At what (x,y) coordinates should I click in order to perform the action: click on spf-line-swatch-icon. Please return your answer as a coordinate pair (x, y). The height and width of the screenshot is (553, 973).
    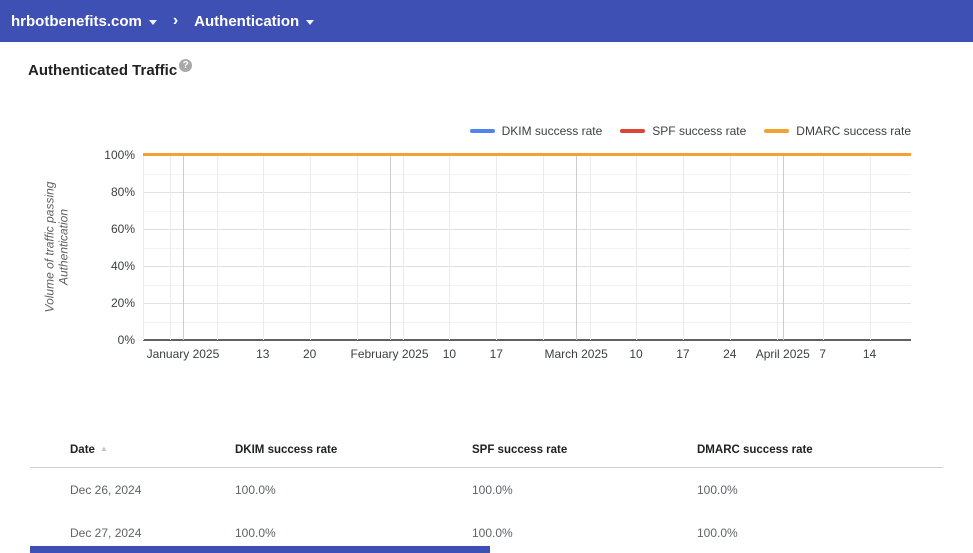
    Looking at the image, I should click on (633, 131).